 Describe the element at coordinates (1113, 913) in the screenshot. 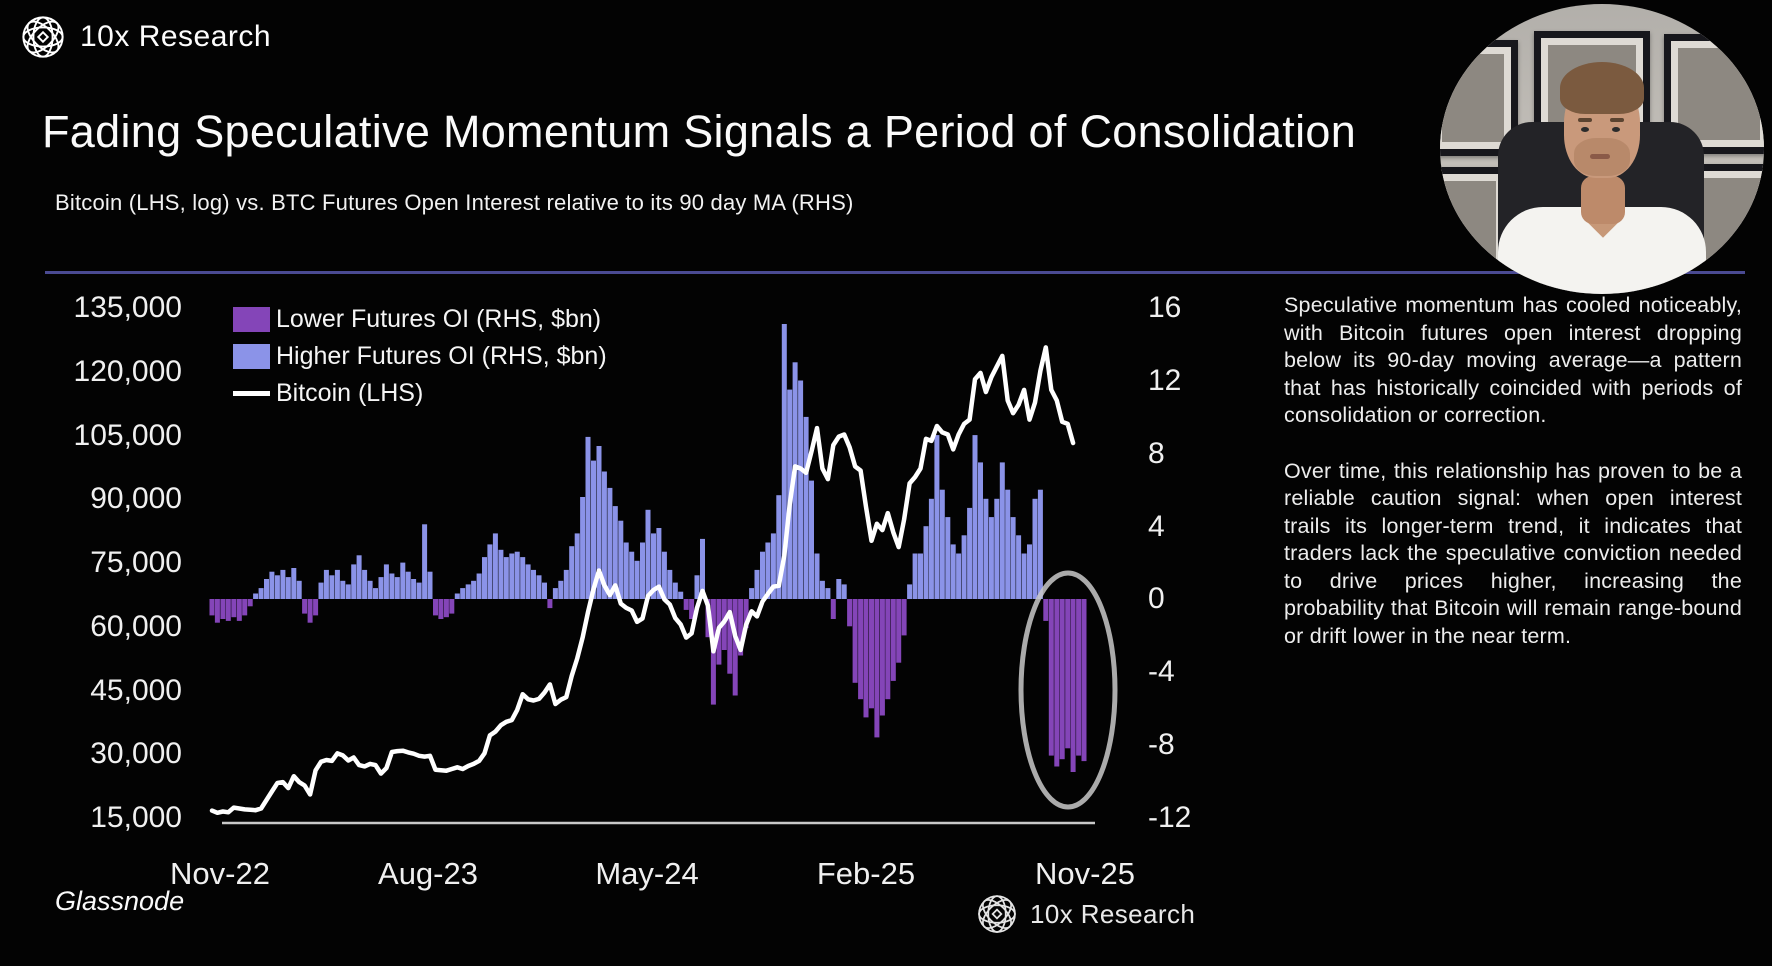

I see `watermark-text: 10x Research` at that location.